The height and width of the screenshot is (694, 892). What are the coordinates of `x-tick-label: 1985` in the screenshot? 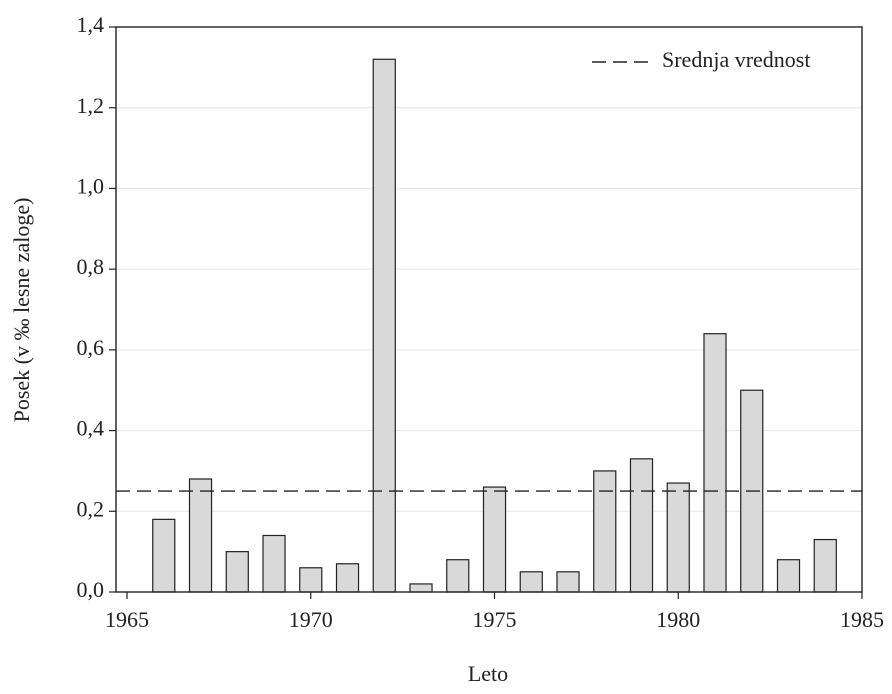 It's located at (862, 619).